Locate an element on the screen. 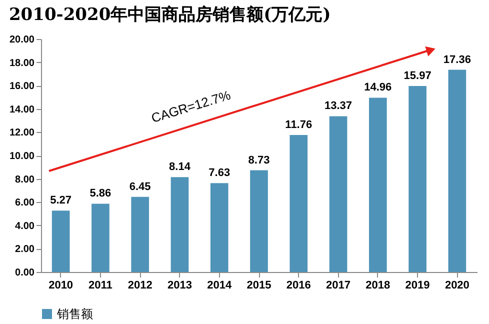  x-tick-label: 2014 is located at coordinates (219, 286).